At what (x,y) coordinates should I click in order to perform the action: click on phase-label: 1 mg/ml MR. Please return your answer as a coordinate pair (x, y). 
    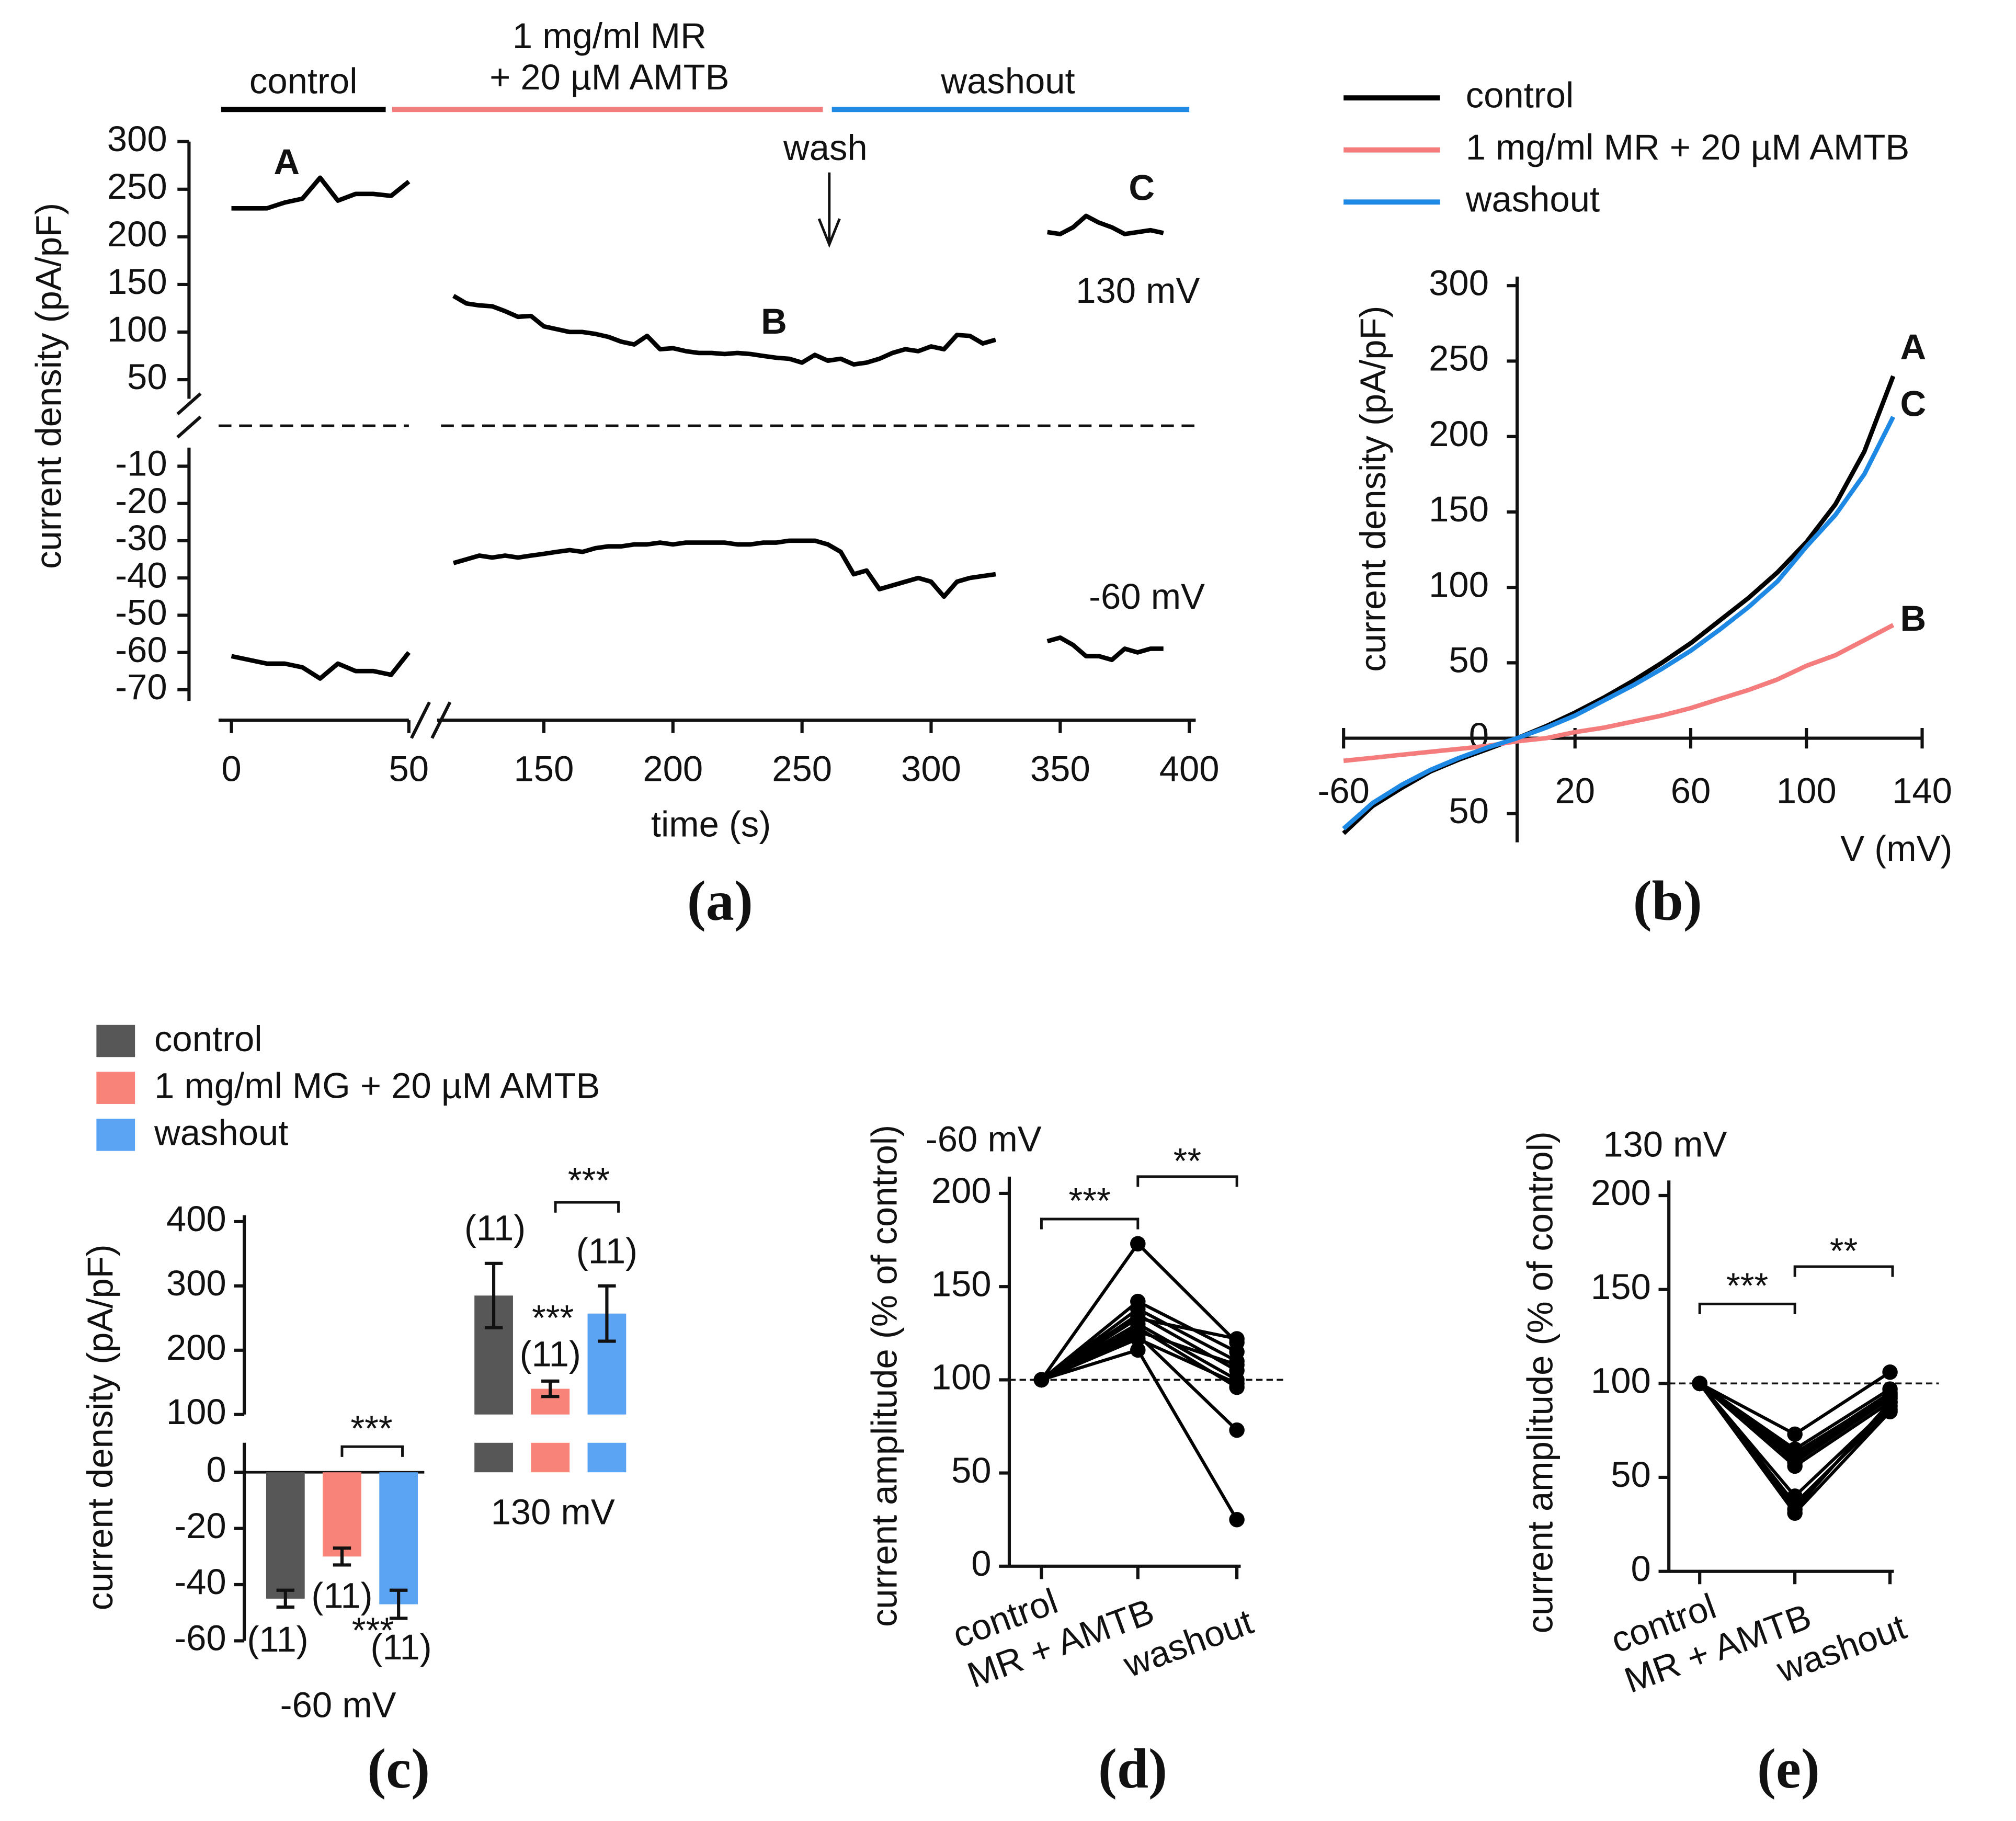
    Looking at the image, I should click on (609, 36).